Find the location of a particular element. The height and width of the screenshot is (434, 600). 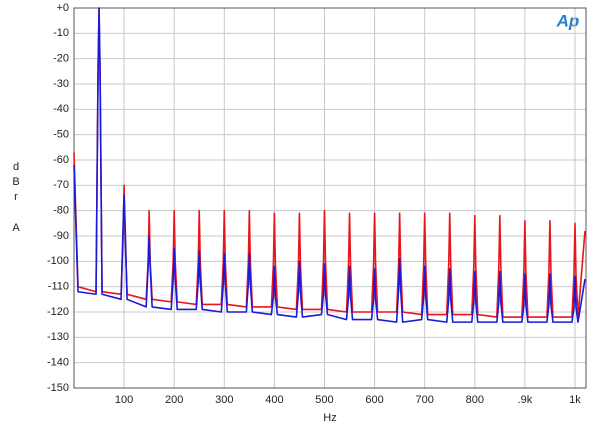

x-tick-label: 800 is located at coordinates (475, 400).